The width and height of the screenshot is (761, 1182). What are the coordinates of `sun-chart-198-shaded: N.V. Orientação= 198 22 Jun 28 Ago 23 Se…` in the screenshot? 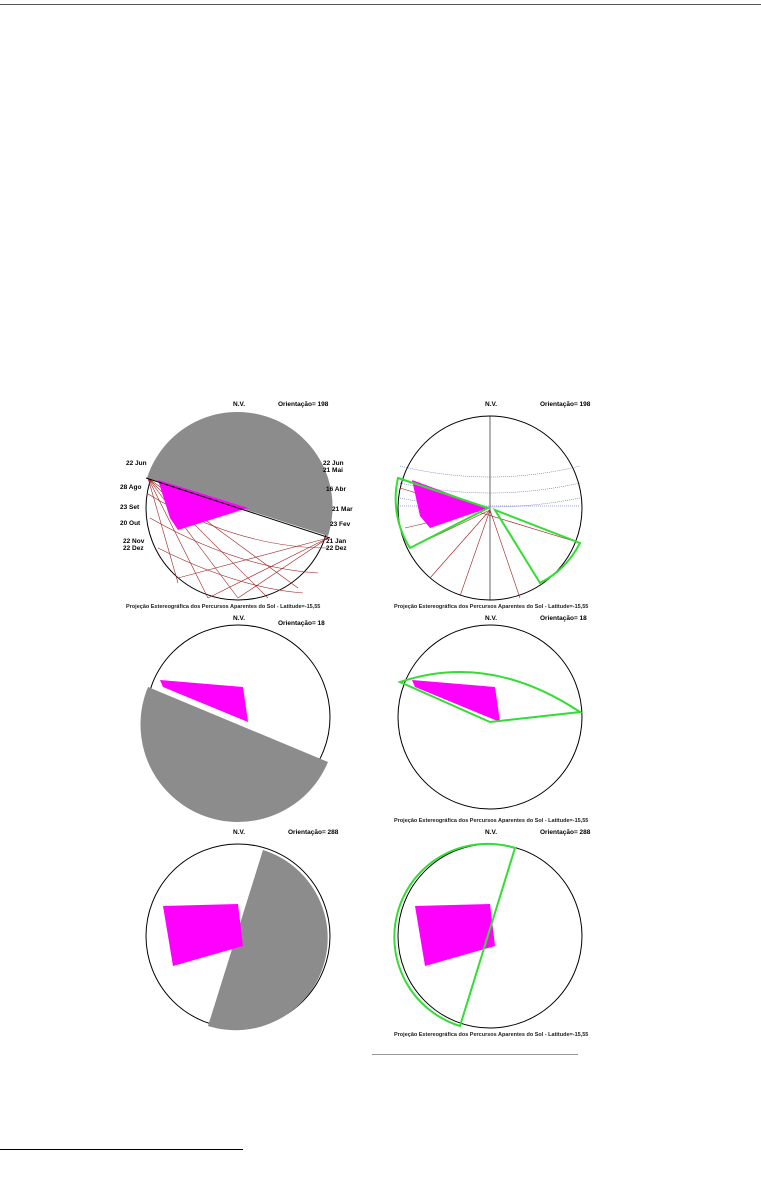 It's located at (237, 504).